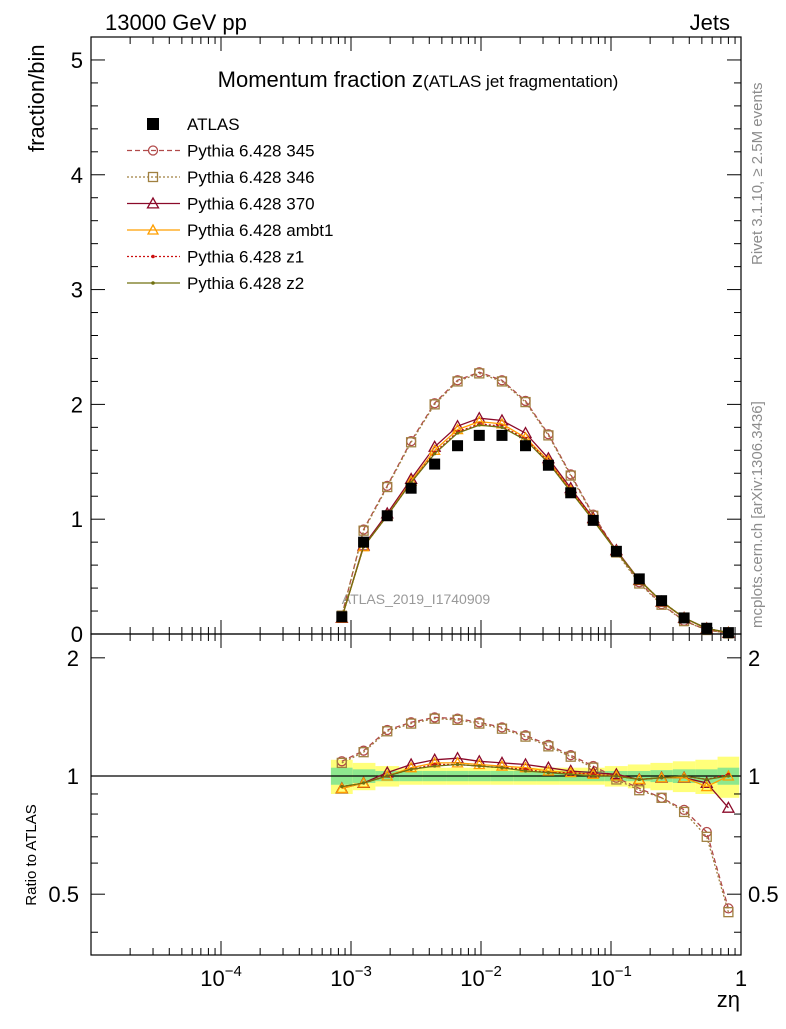  What do you see at coordinates (611, 977) in the screenshot?
I see `x-tick-label: 10⁻¹` at bounding box center [611, 977].